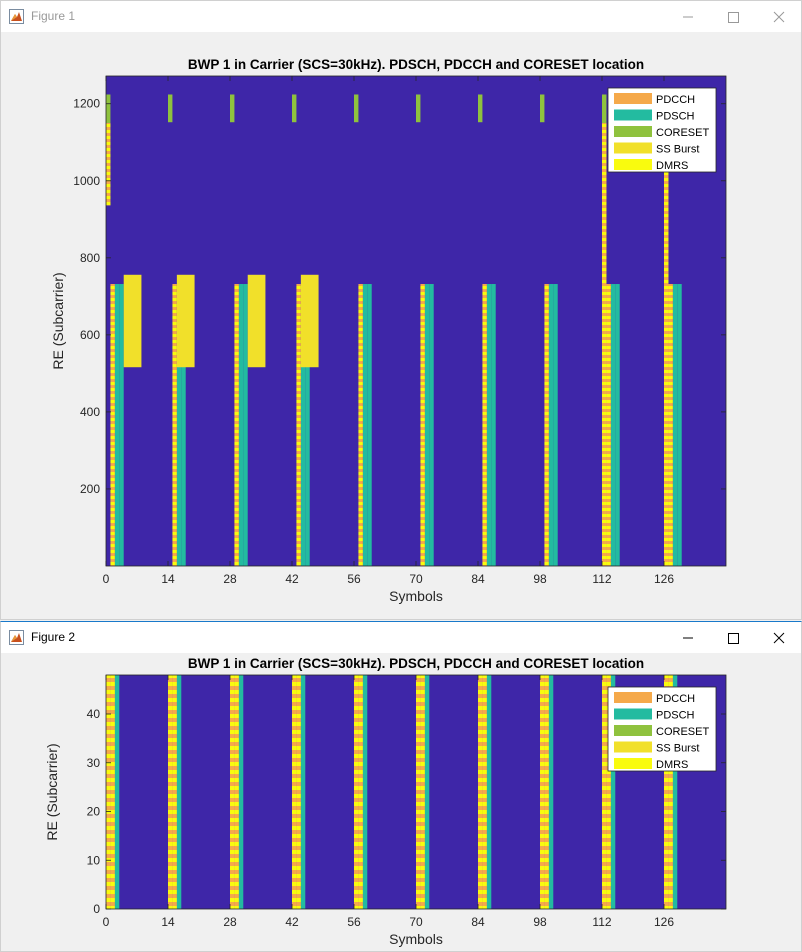 This screenshot has height=952, width=802. What do you see at coordinates (230, 922) in the screenshot?
I see `x-tick-label: 28` at bounding box center [230, 922].